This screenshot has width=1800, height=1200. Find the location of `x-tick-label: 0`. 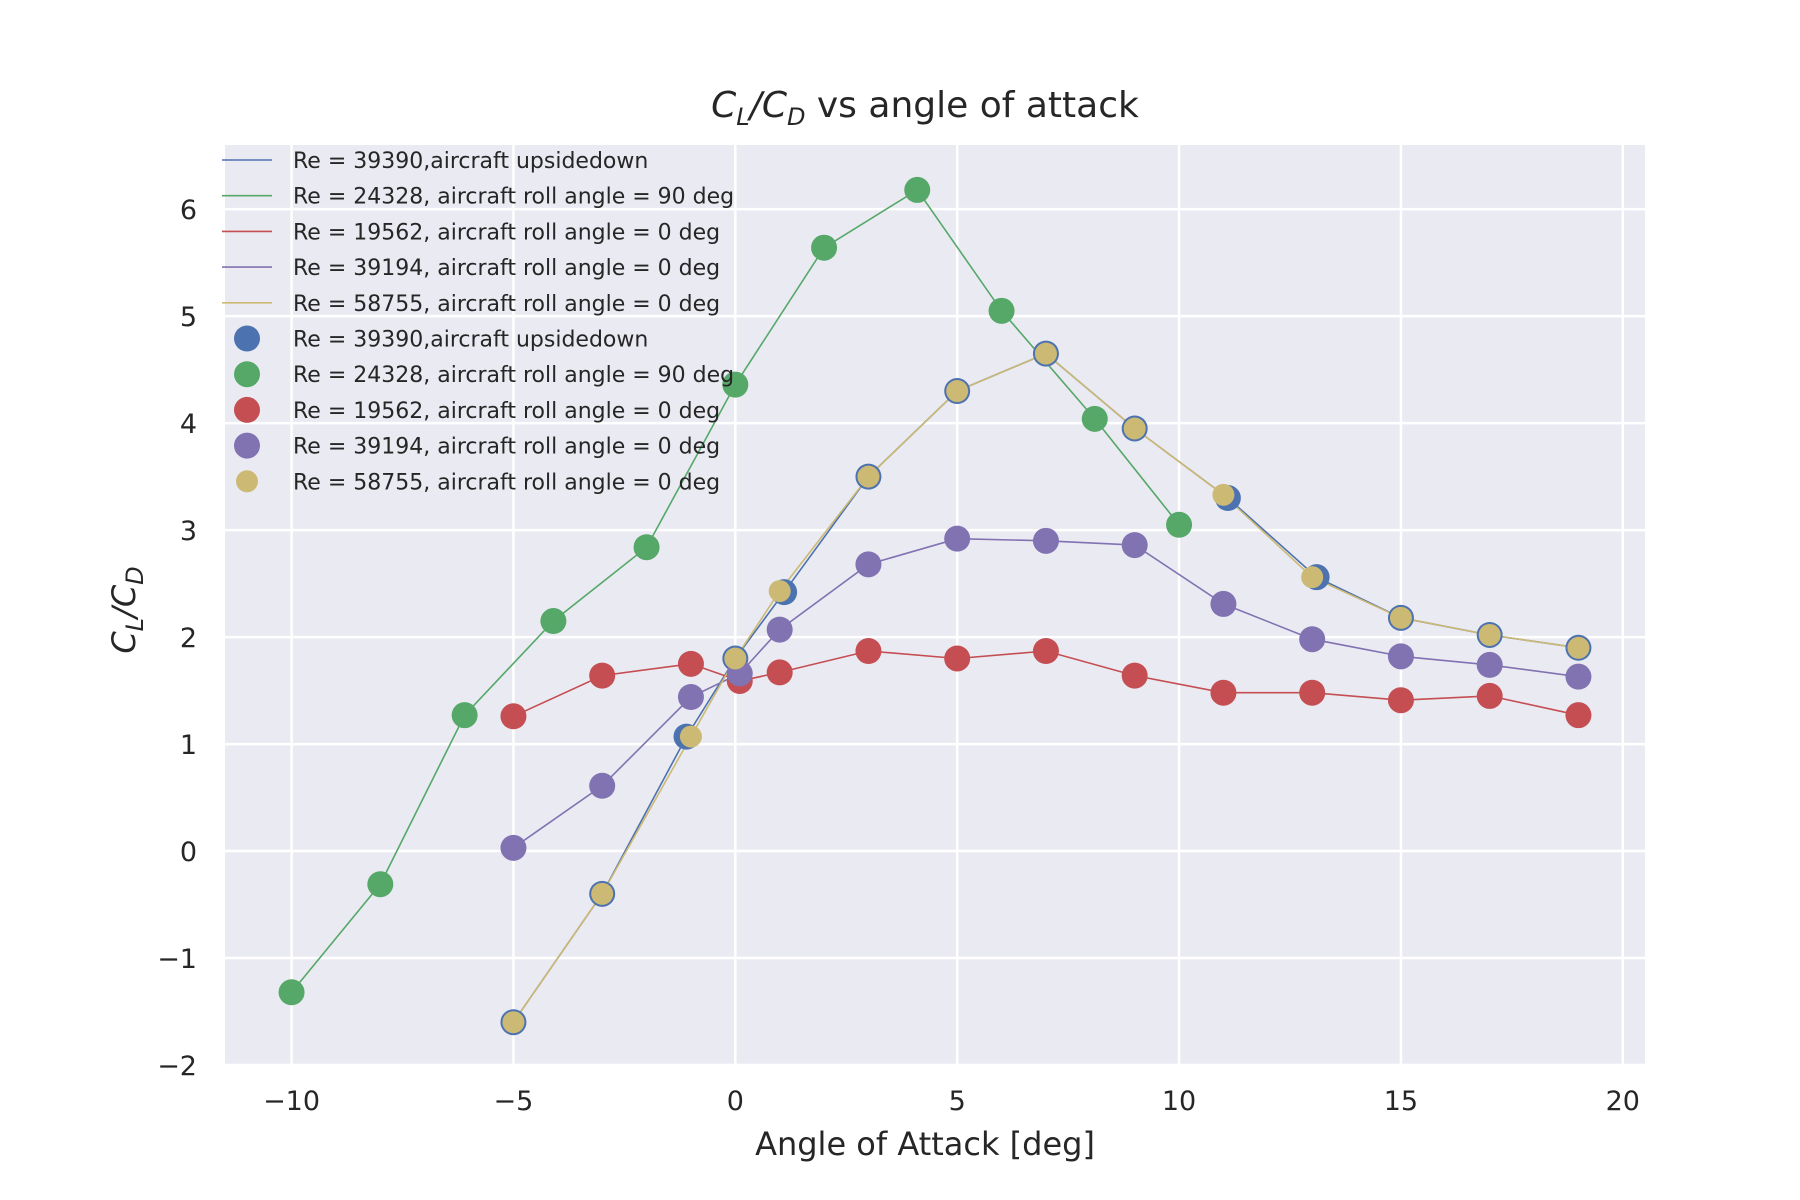

x-tick-label: 0 is located at coordinates (735, 1101).